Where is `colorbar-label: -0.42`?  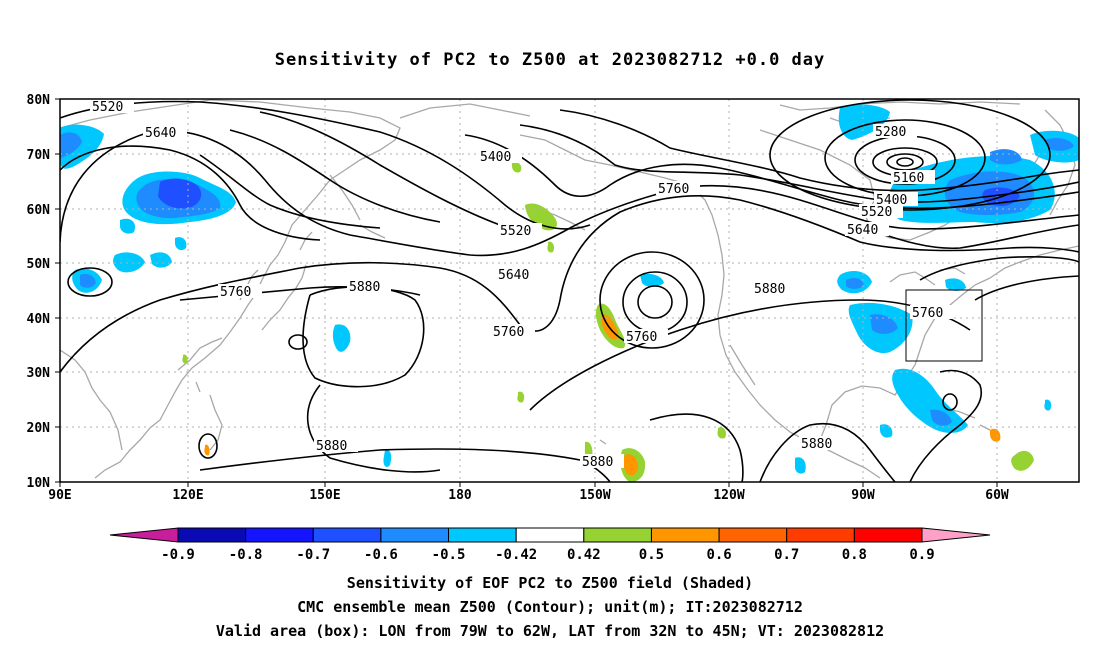
colorbar-label: -0.42 is located at coordinates (516, 555).